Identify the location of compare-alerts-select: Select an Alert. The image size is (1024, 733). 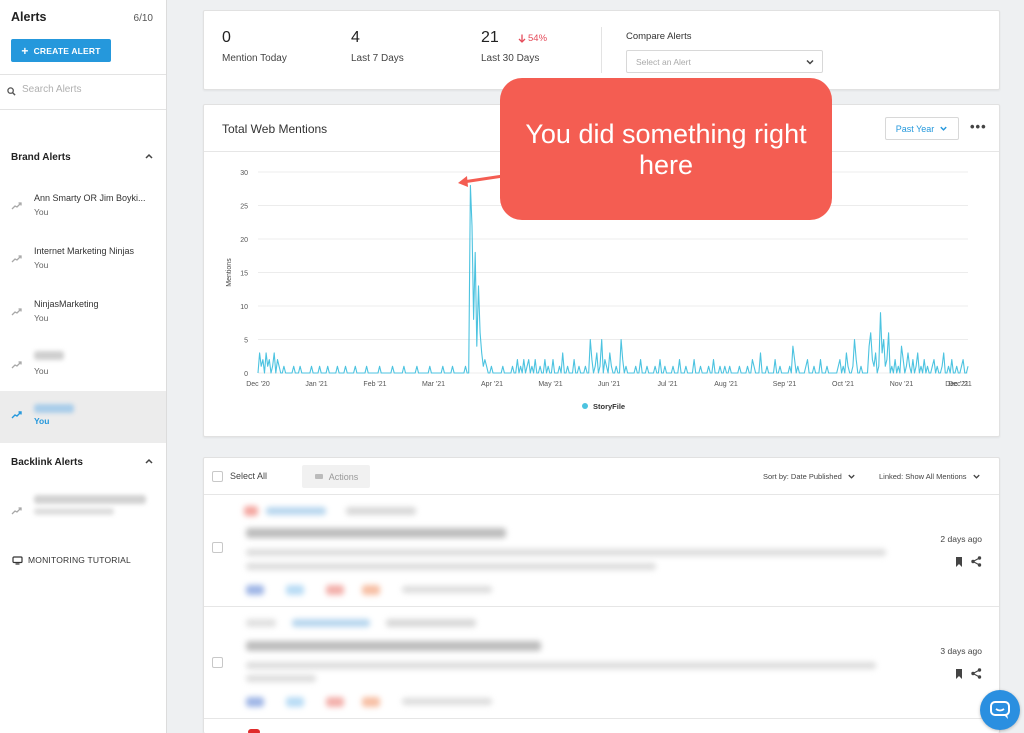
(724, 61).